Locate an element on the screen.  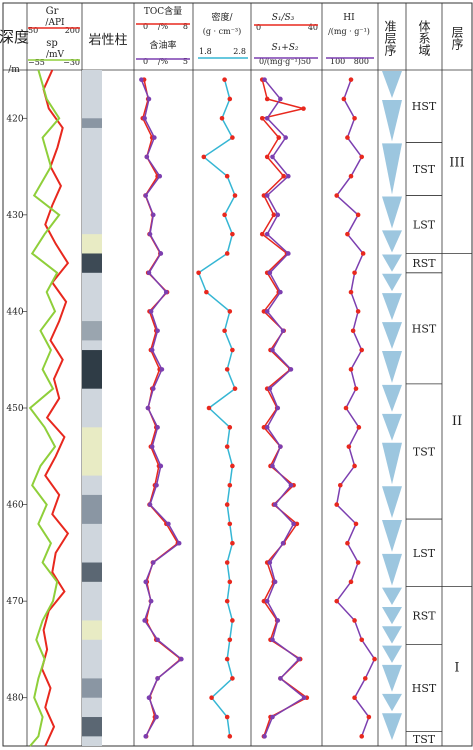
s1s3-max: 40 is located at coordinates (313, 27).